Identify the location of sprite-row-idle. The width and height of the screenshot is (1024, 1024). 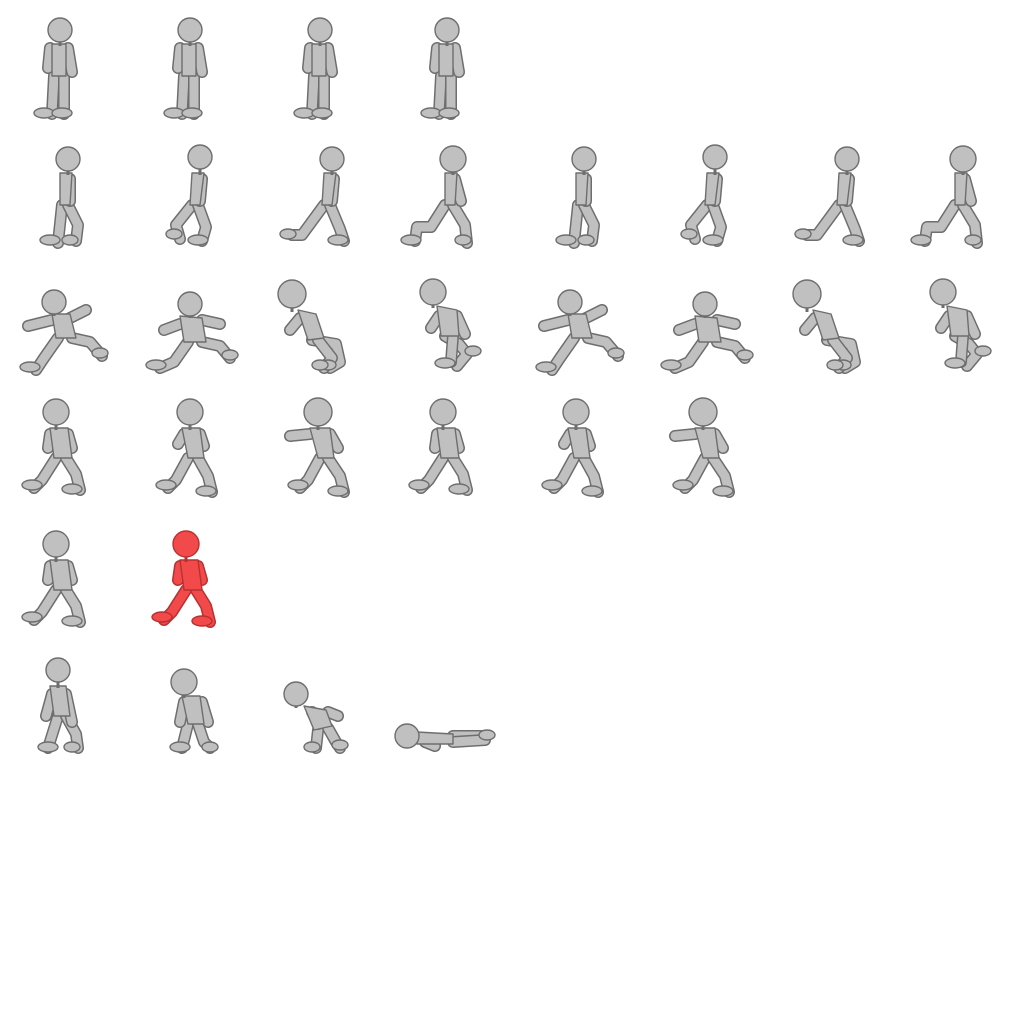
(249, 68).